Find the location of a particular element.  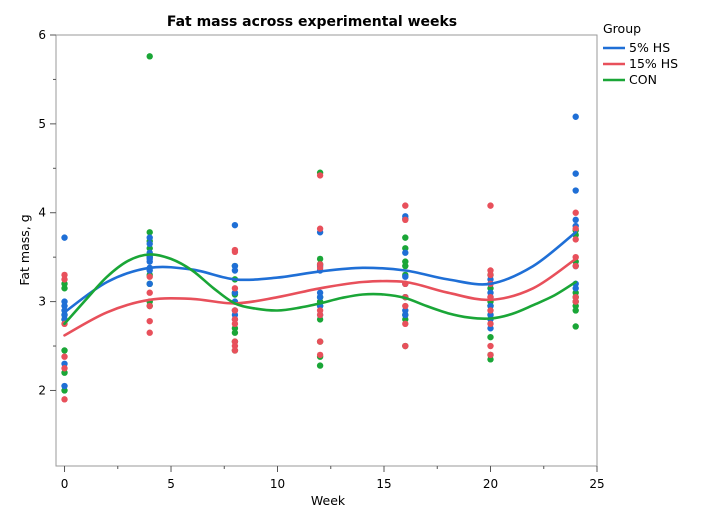

trend-lines is located at coordinates (320, 284).